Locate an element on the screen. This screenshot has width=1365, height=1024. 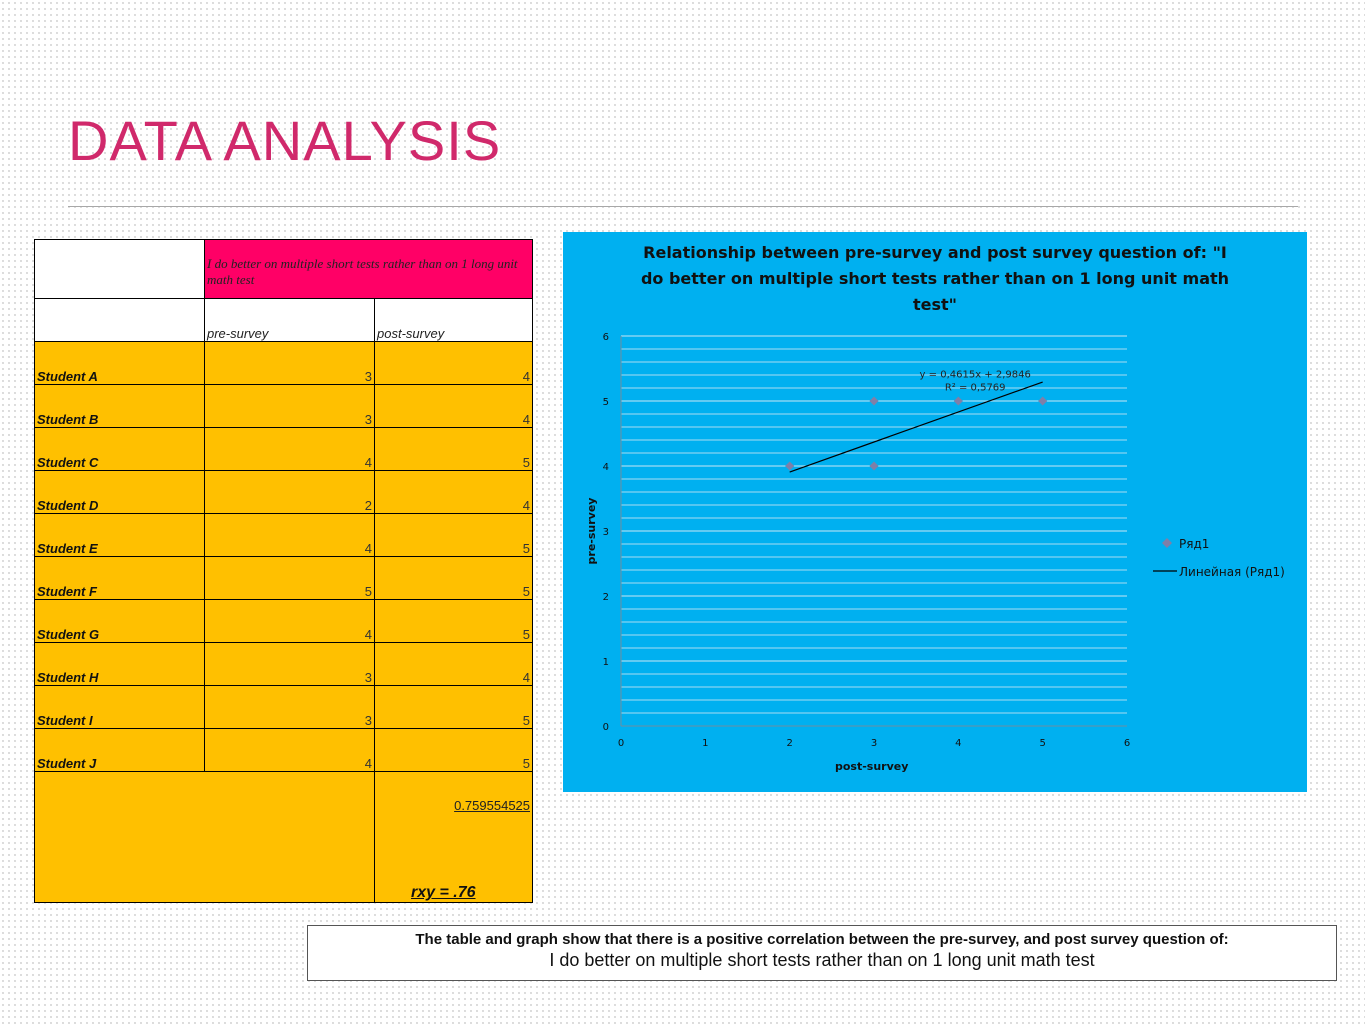
student-name: Student D is located at coordinates (119, 492).